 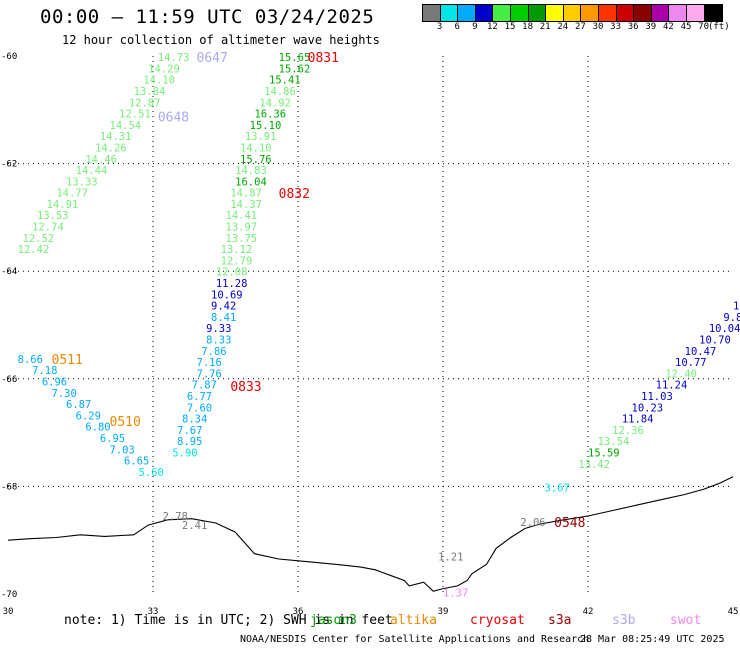 What do you see at coordinates (246, 205) in the screenshot?
I see `wave-height-label: 14.37` at bounding box center [246, 205].